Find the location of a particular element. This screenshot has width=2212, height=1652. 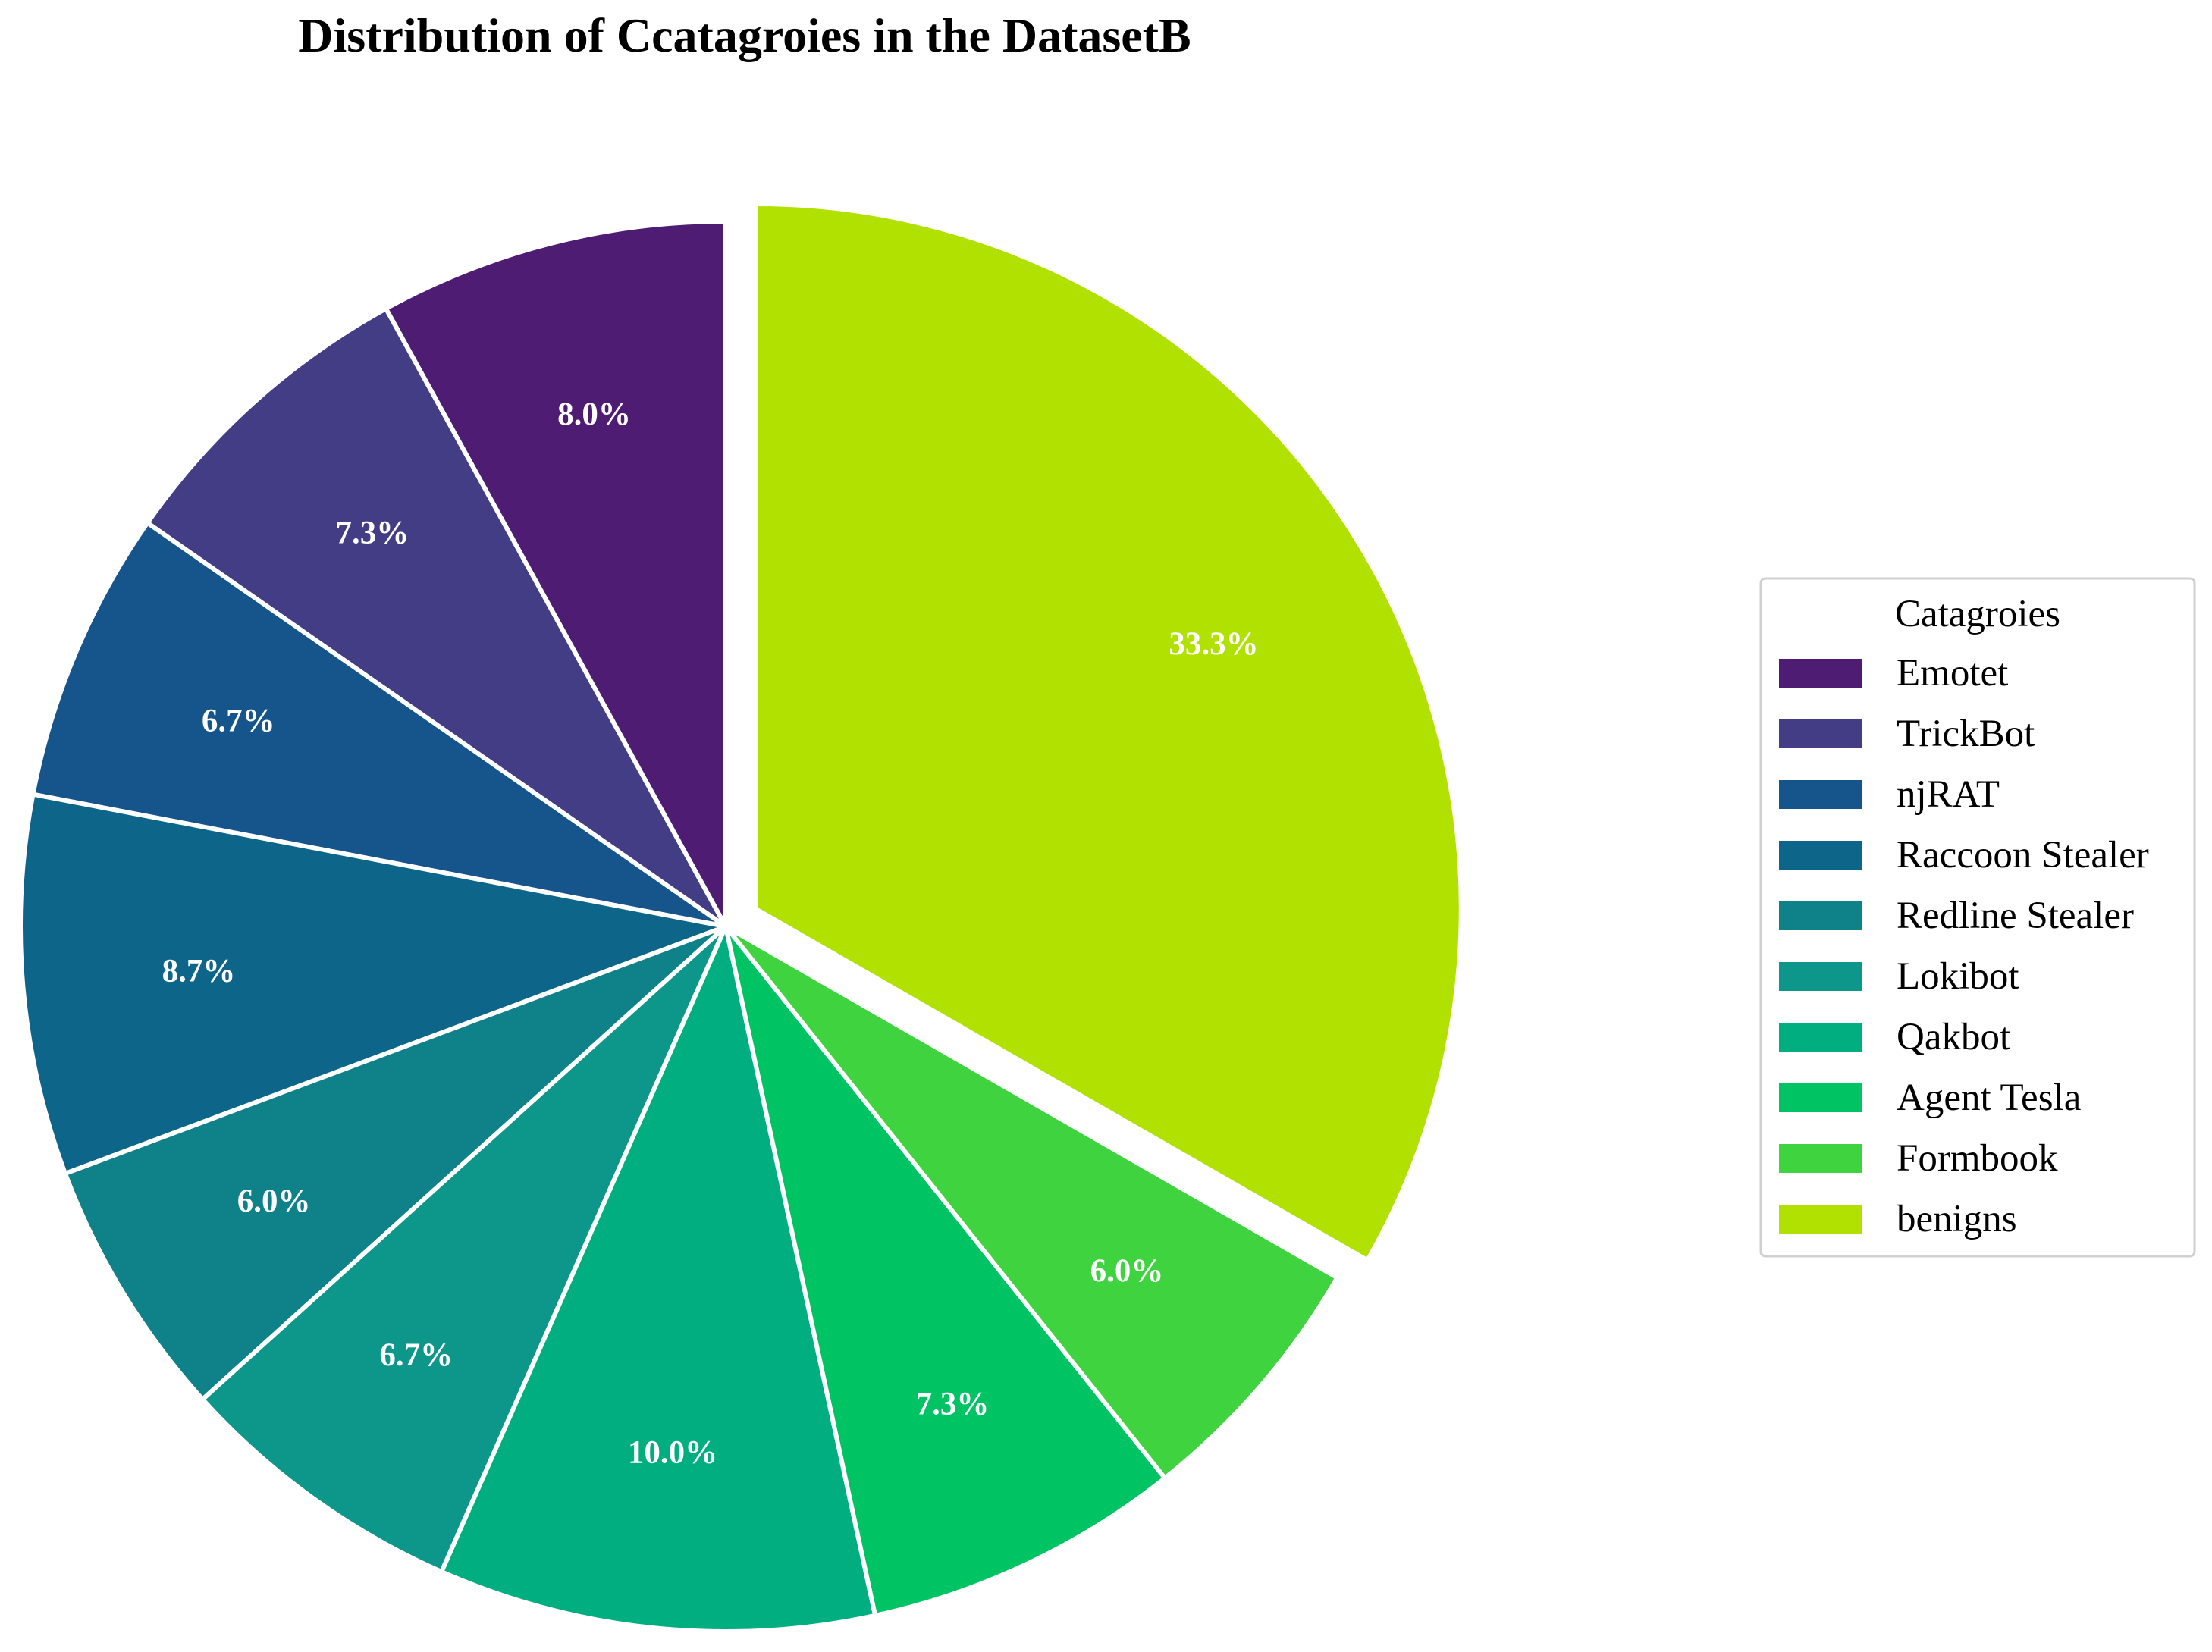

slice-label-trickbot: 7.3% is located at coordinates (372, 533).